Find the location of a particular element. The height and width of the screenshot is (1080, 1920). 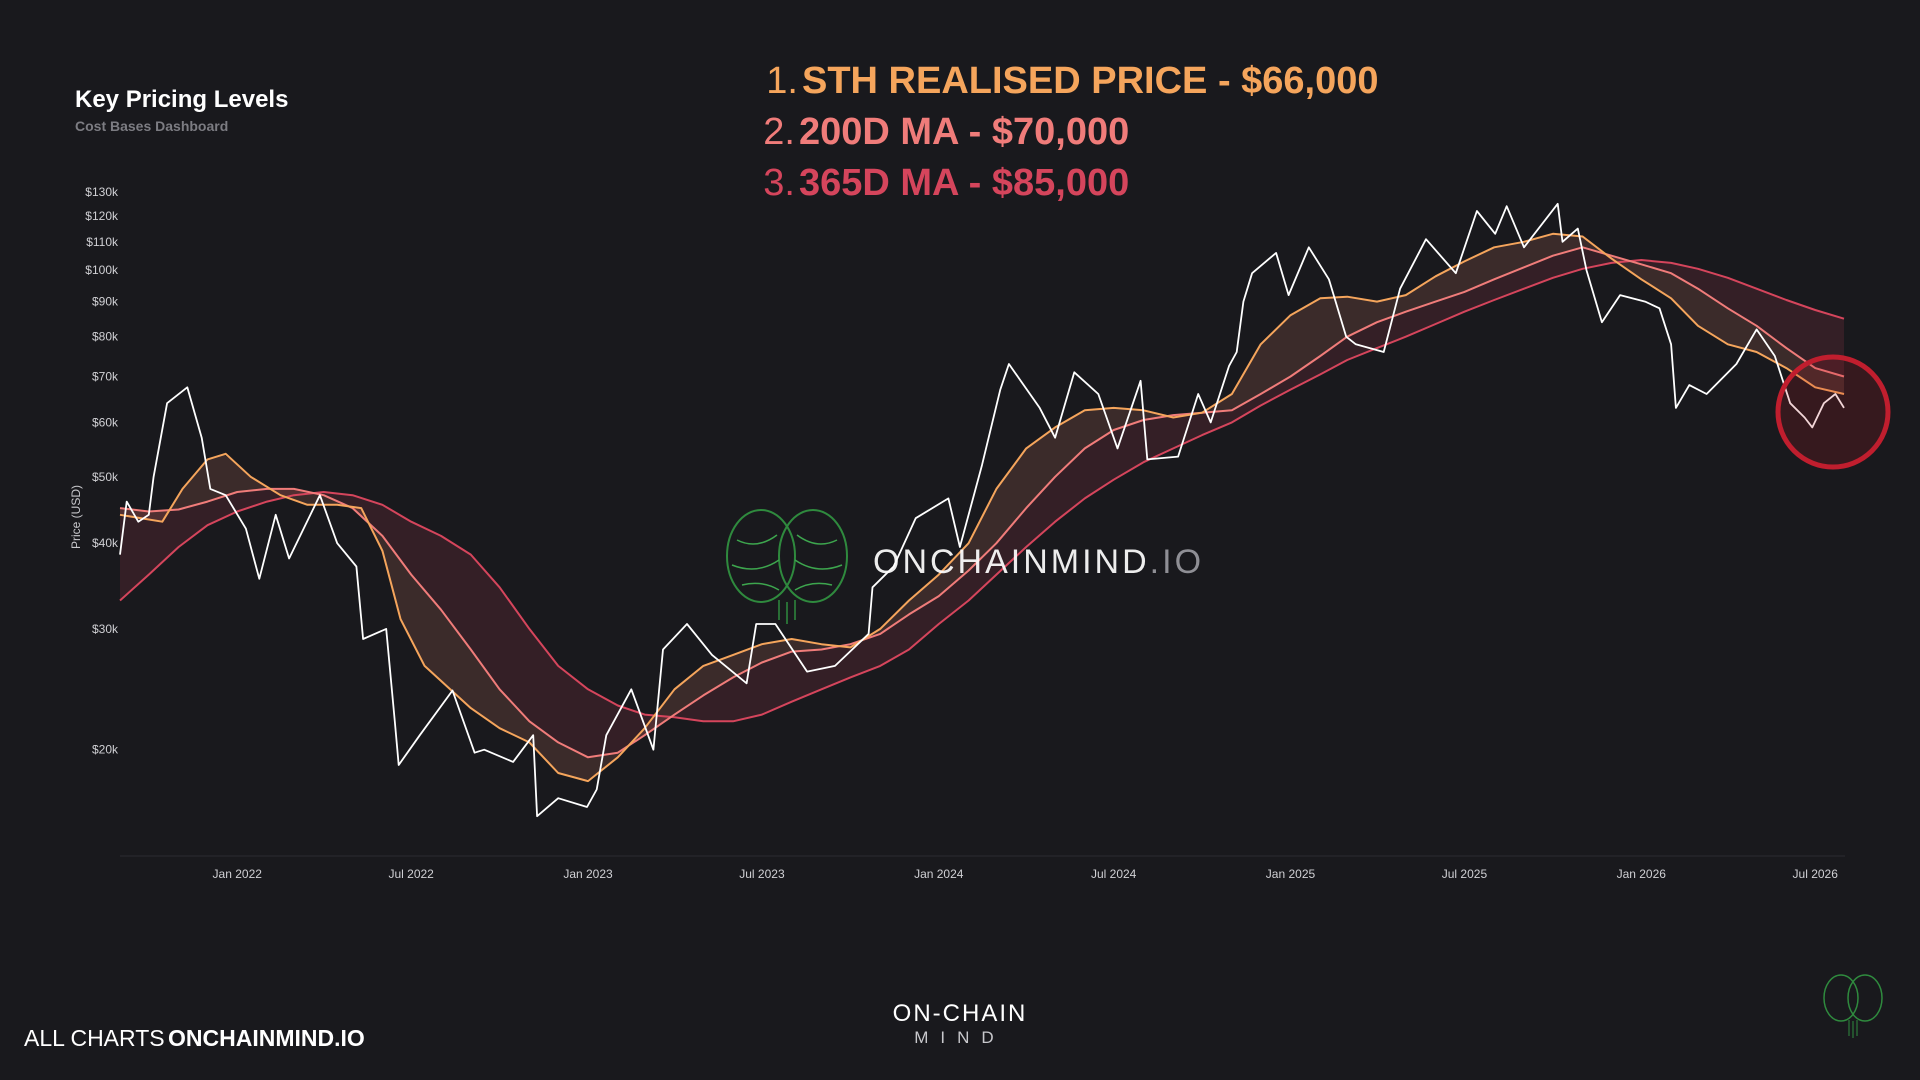

x-tick-label: Jan 2023 is located at coordinates (588, 874).